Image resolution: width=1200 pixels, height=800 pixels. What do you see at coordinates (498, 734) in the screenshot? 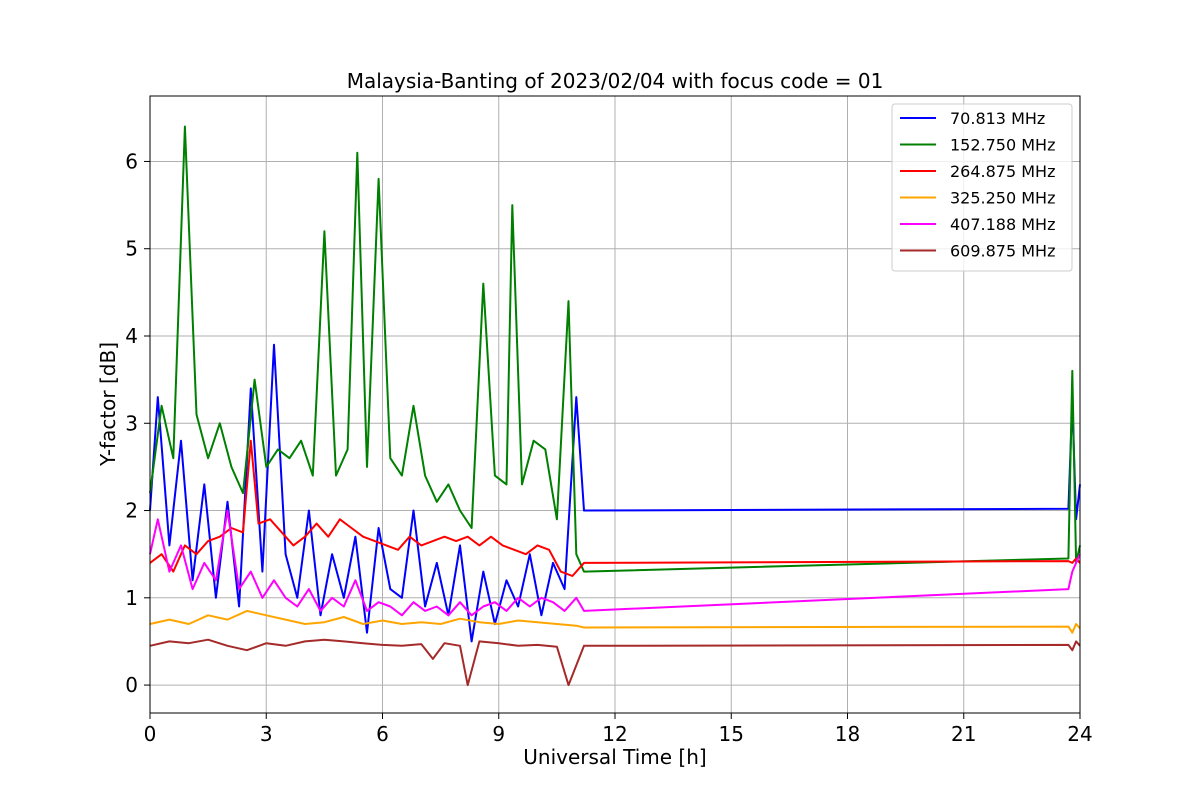
I see `x-tick-label: 9` at bounding box center [498, 734].